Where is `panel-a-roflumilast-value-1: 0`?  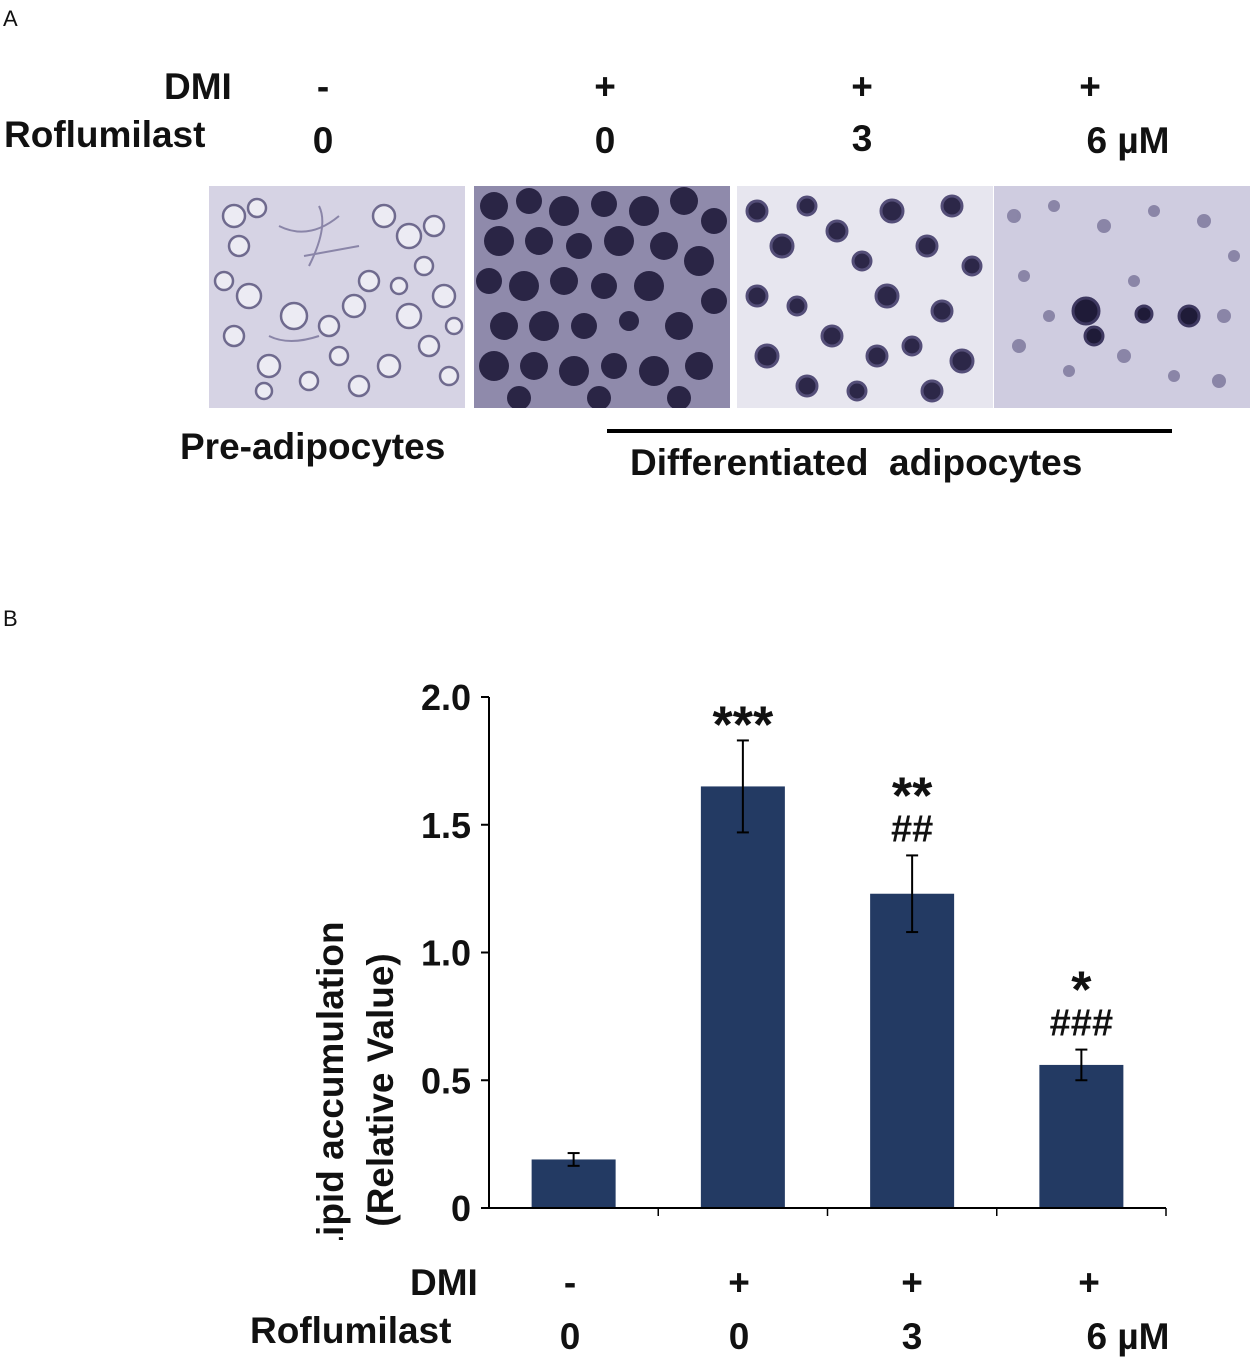 panel-a-roflumilast-value-1: 0 is located at coordinates (323, 140).